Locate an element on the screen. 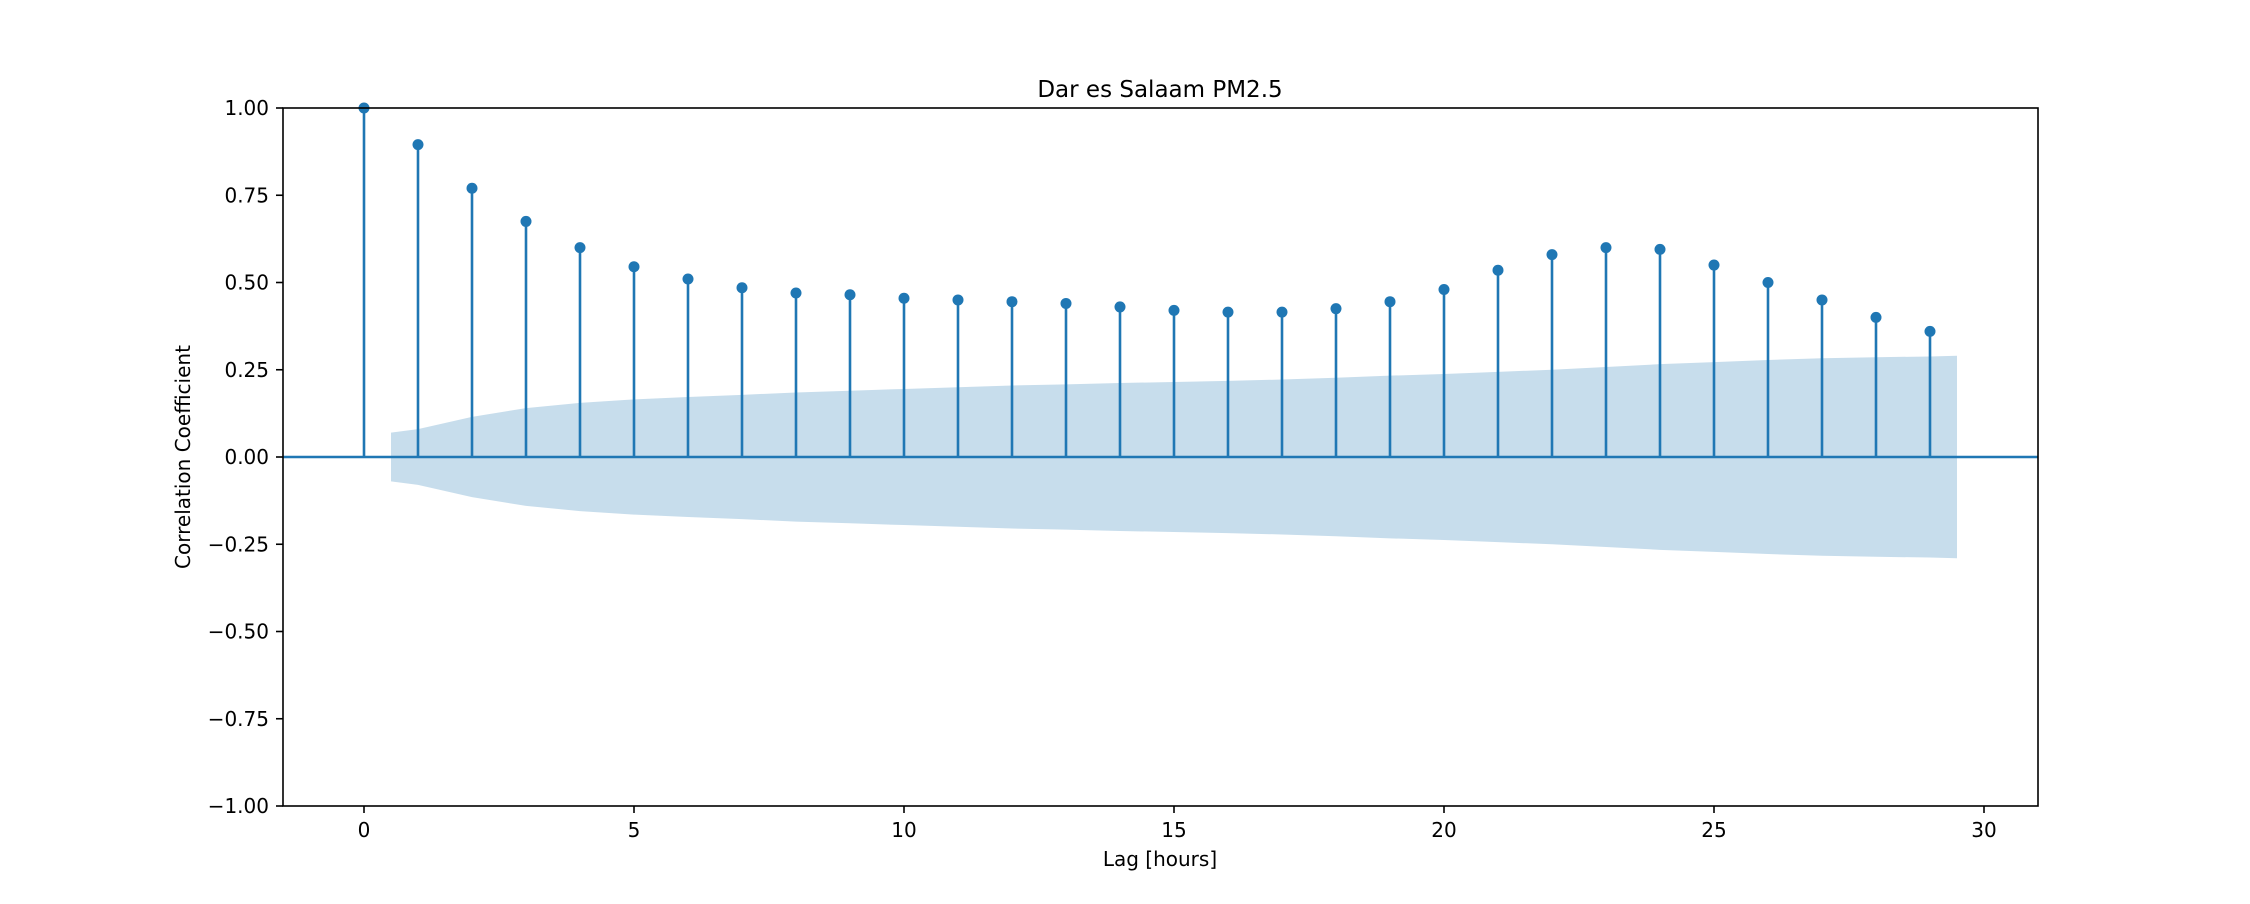 Image resolution: width=2250 pixels, height=904 pixels. x-tick-label: 20 is located at coordinates (1443, 830).